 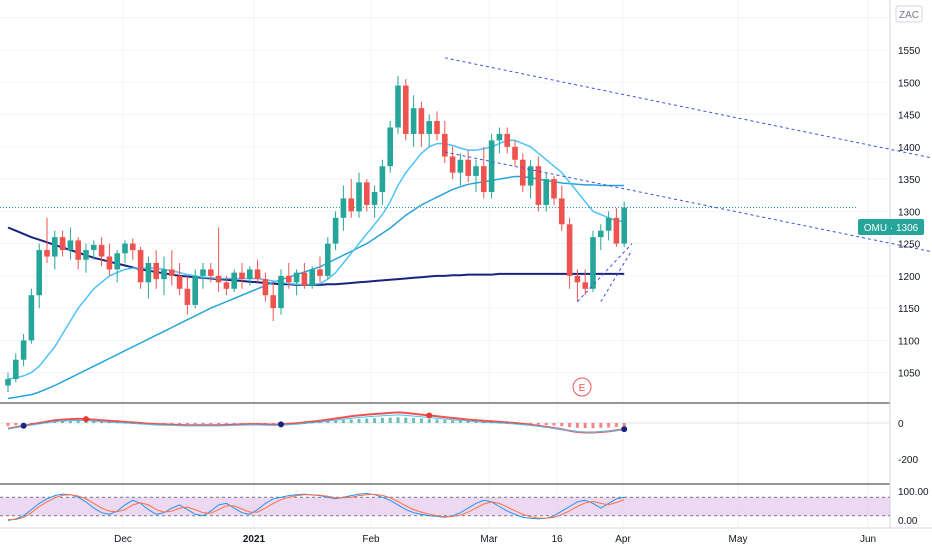 I want to click on stoch-tick-label: 100.00, so click(x=913, y=492).